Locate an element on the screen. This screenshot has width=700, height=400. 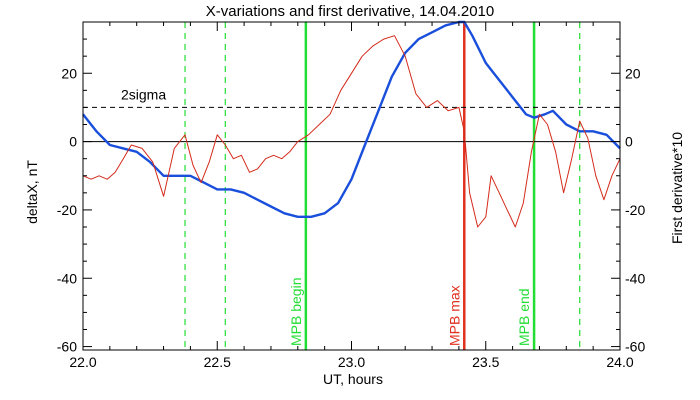
y-tick-label-left-4: 20 is located at coordinates (69, 73).